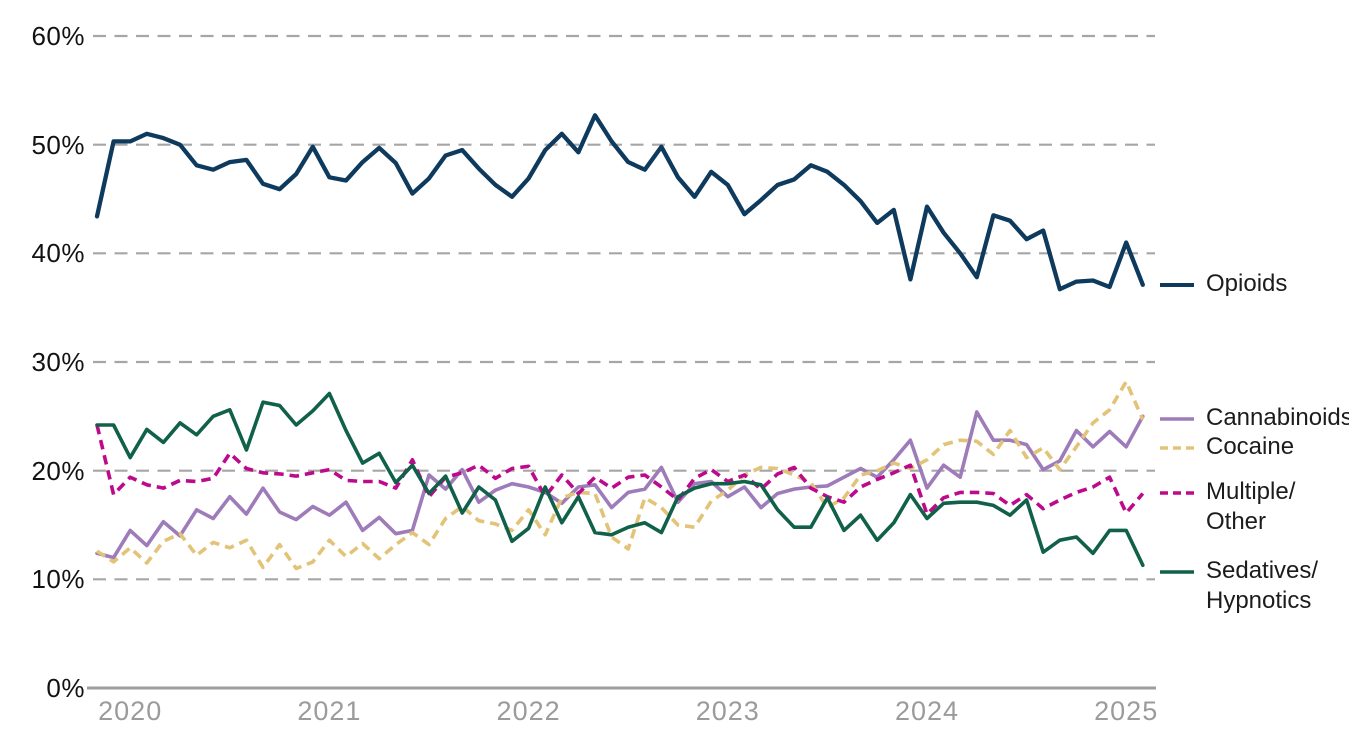 The width and height of the screenshot is (1349, 740). I want to click on x-tick-label-2020: 2020, so click(130, 711).